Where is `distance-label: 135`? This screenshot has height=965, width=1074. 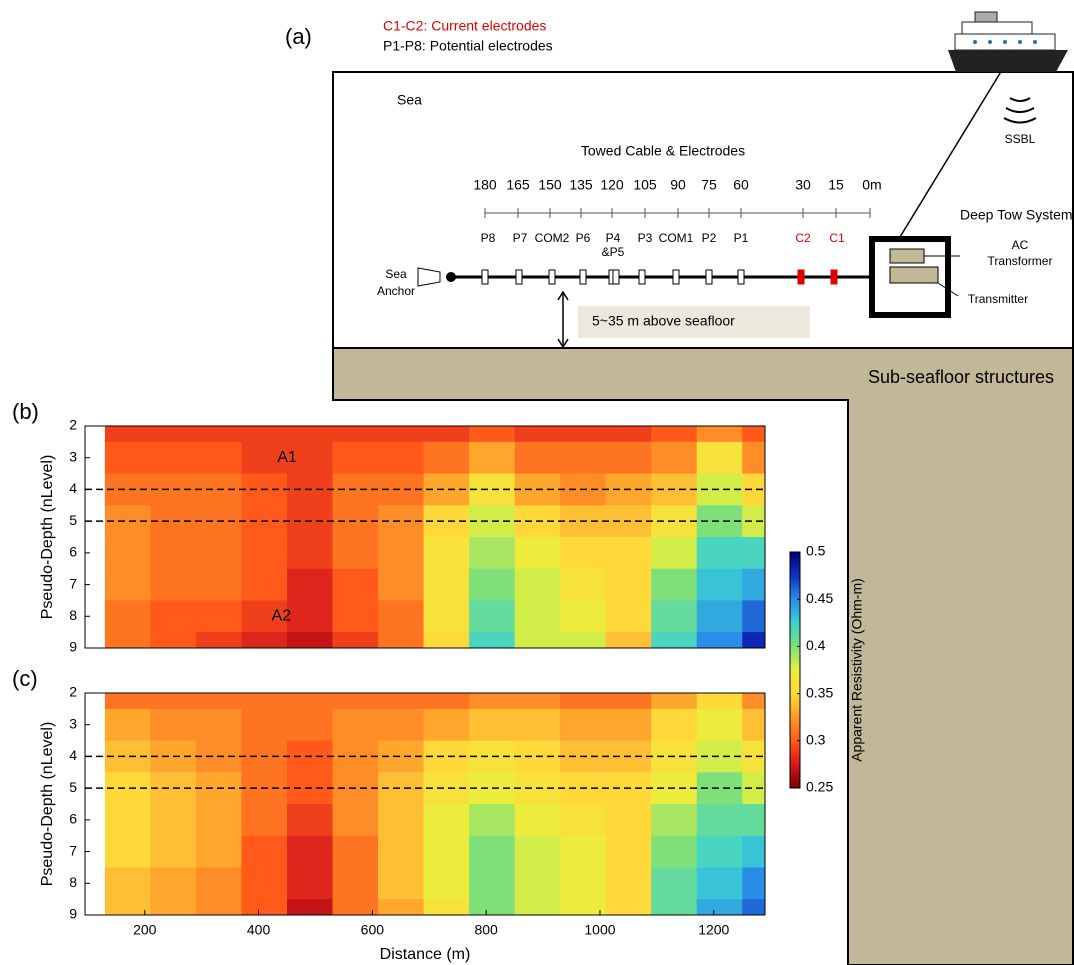 distance-label: 135 is located at coordinates (581, 185).